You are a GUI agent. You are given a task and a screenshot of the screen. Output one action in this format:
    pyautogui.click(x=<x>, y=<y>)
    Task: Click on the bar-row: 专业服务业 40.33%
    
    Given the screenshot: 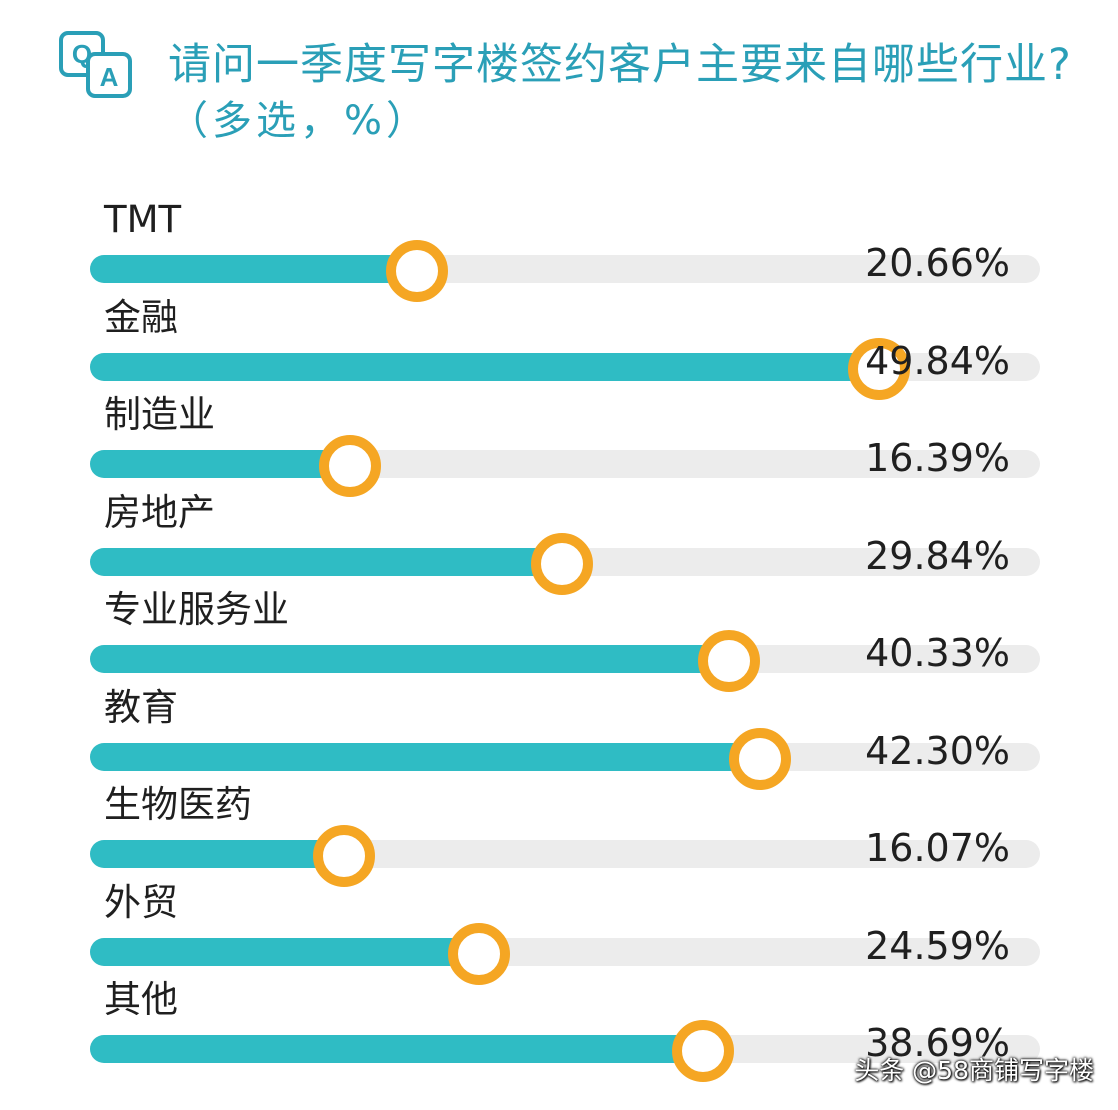 What is the action you would take?
    pyautogui.click(x=559, y=640)
    